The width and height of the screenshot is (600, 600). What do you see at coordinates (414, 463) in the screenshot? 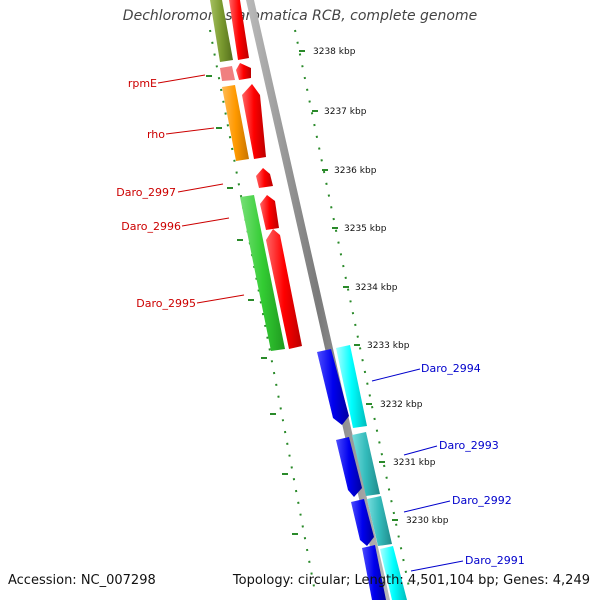
I see `tick-label: 3231 kbp` at bounding box center [414, 463].